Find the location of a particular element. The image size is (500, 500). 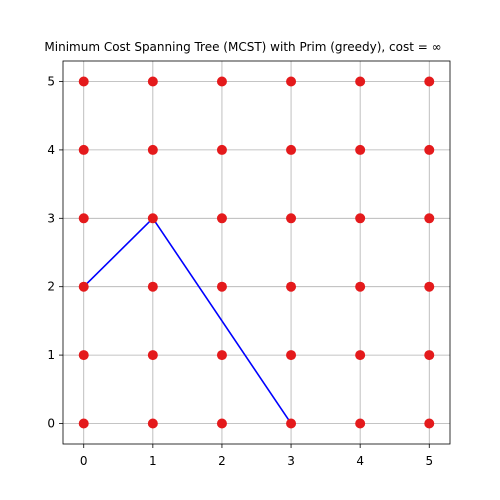

x-tick-label-4: 4 is located at coordinates (360, 461).